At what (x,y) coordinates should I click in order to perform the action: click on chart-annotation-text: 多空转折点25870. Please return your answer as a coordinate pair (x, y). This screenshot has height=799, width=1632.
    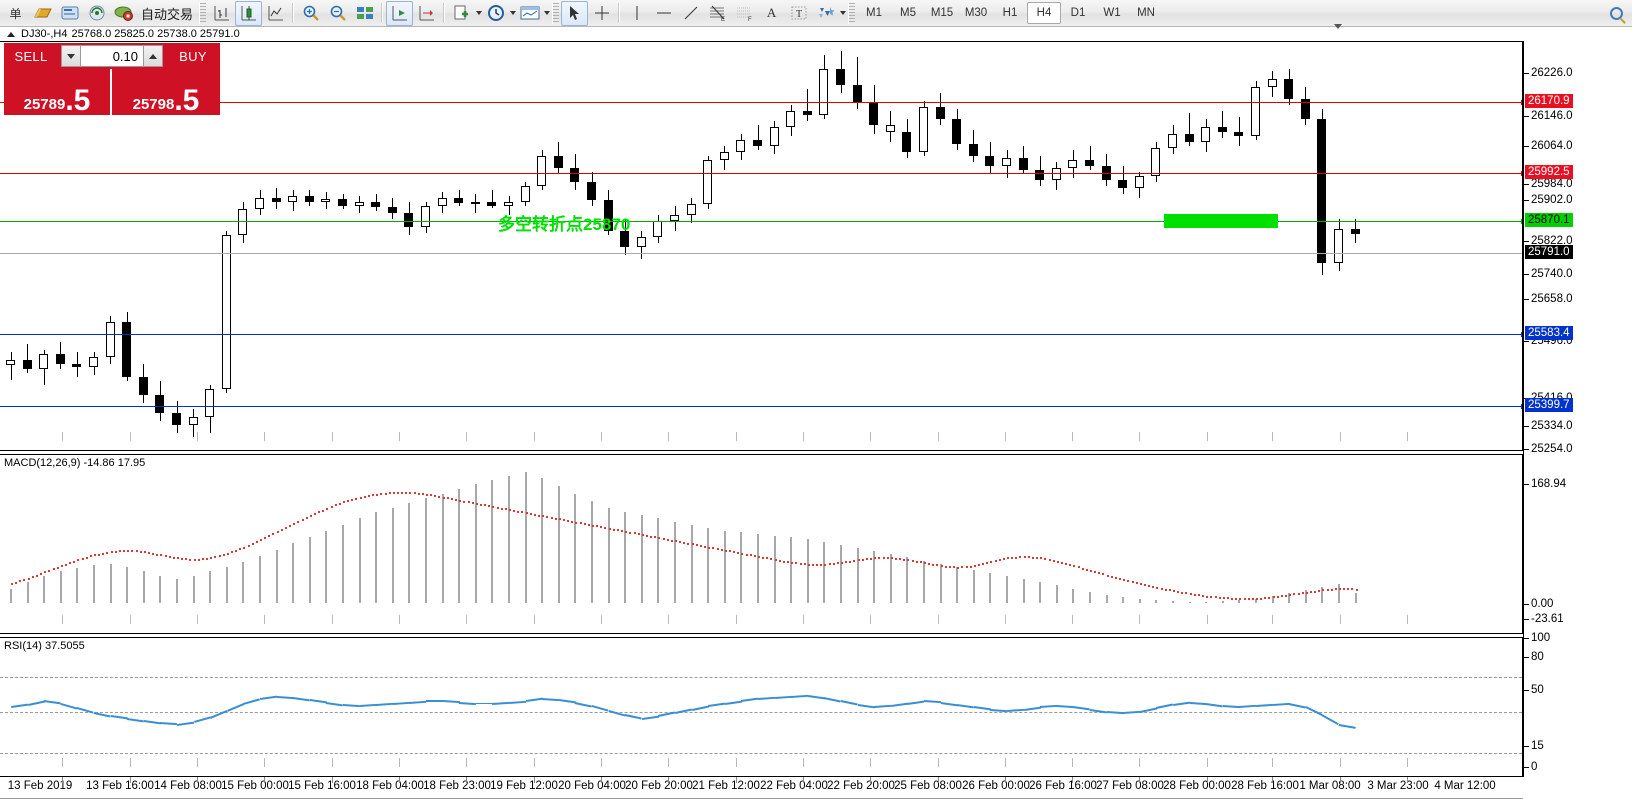
    Looking at the image, I should click on (564, 224).